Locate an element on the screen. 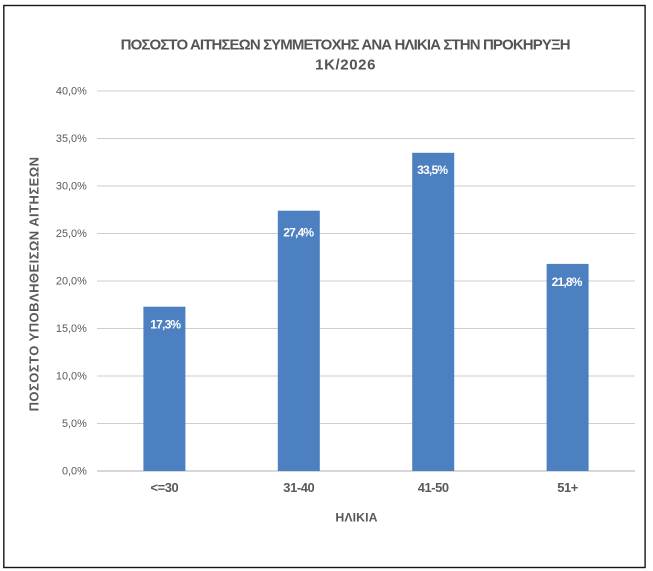 The width and height of the screenshot is (653, 571). svg-text: ΗΛΙΚΙΑ is located at coordinates (356, 517).